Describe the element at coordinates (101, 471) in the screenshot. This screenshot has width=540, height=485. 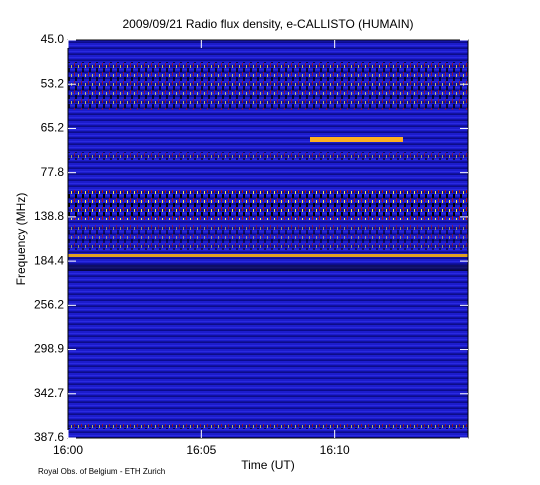
I see `credit: Royal Obs. of Belgium - ETH Zurich` at that location.